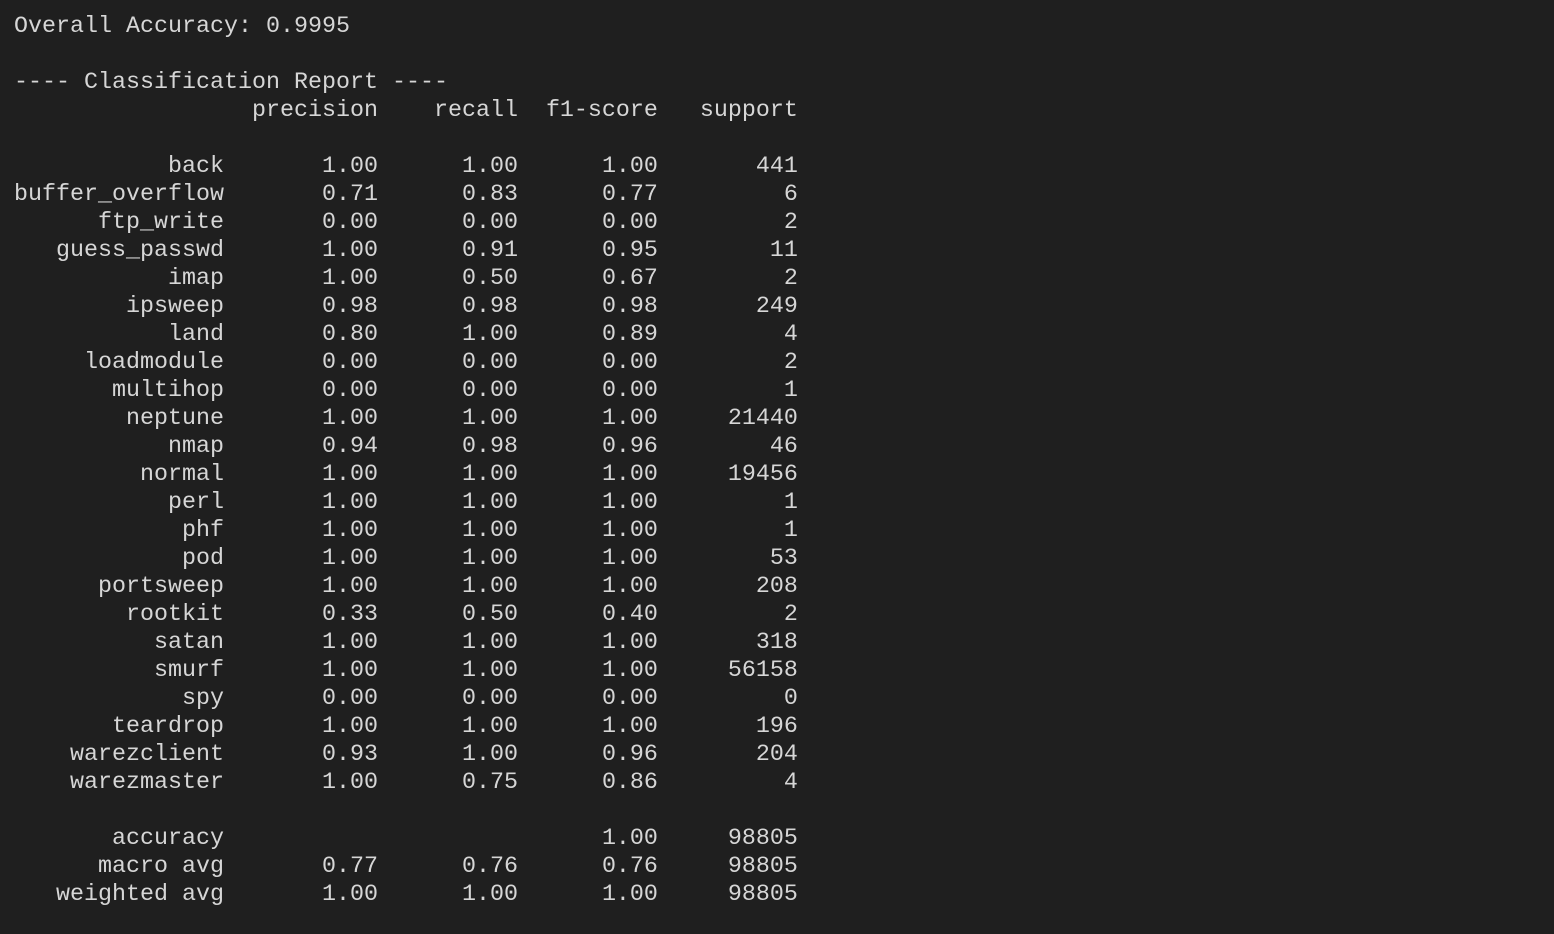 This screenshot has height=934, width=1554. Describe the element at coordinates (406, 475) in the screenshot. I see `table-row: normal 1.00 1.00 1.00 19456` at that location.